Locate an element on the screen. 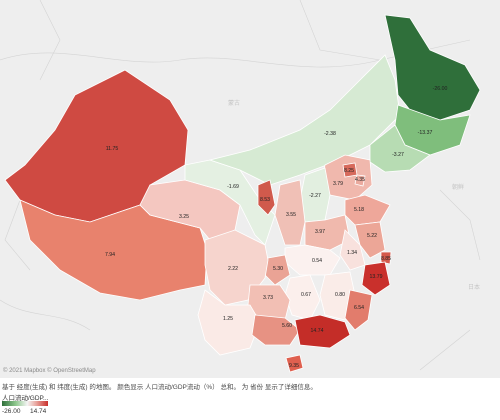  region-value-sichuan: 2.22 is located at coordinates (233, 269).